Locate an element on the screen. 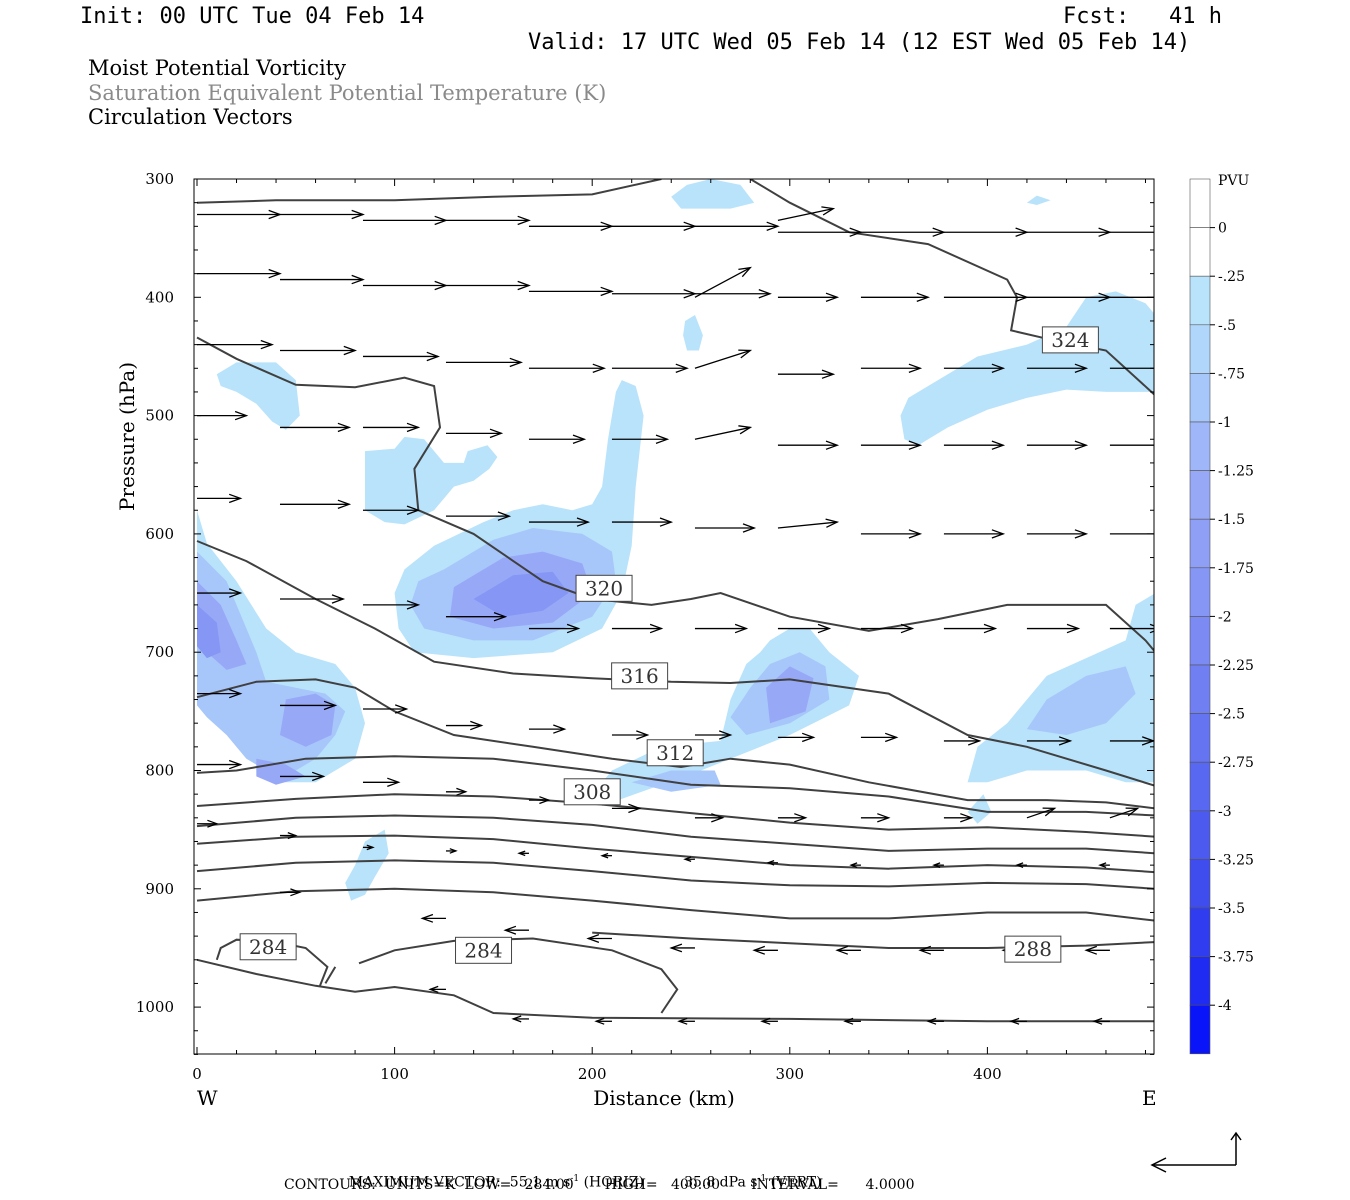 This screenshot has width=1350, height=1200. x-tick-label: 300 is located at coordinates (789, 1074).